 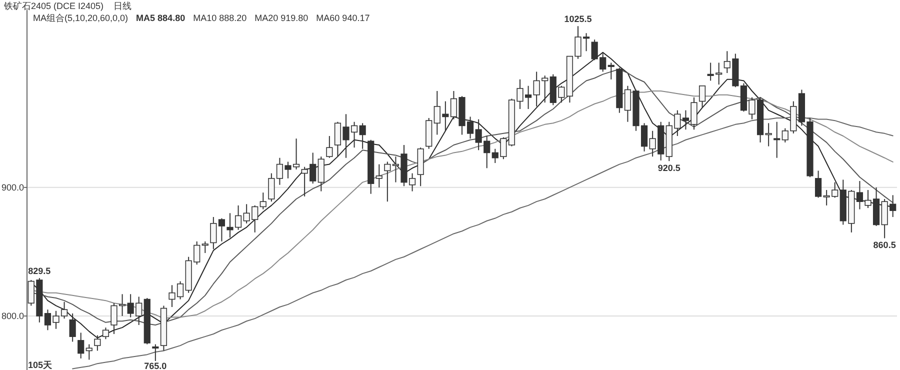 What do you see at coordinates (578, 19) in the screenshot?
I see `annotation: 1025.5` at bounding box center [578, 19].